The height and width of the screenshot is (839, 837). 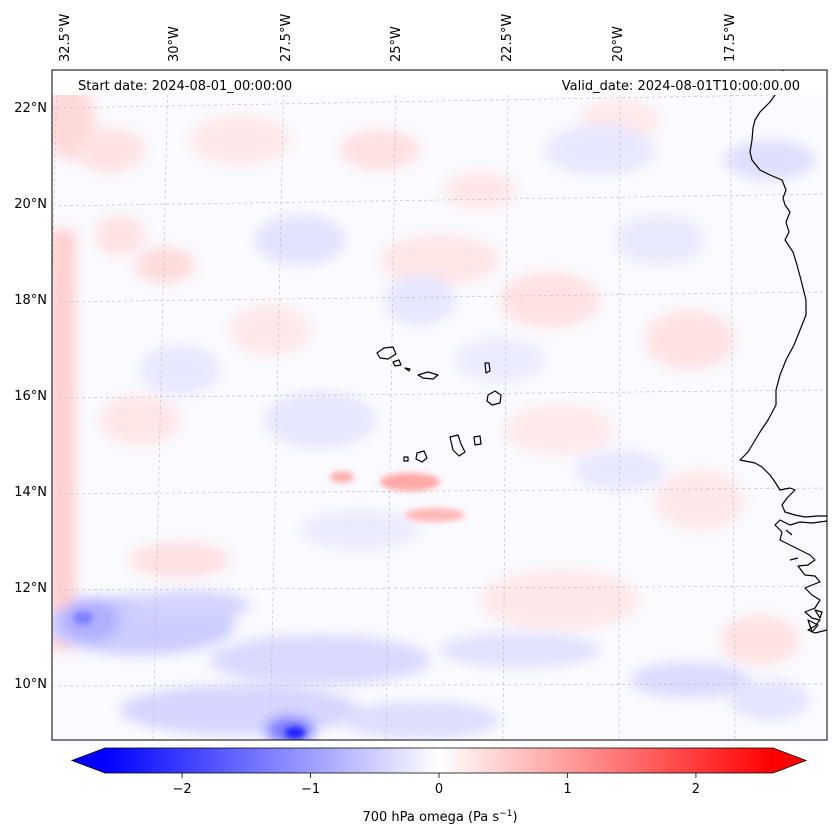 I want to click on island-santiago, so click(x=457, y=445).